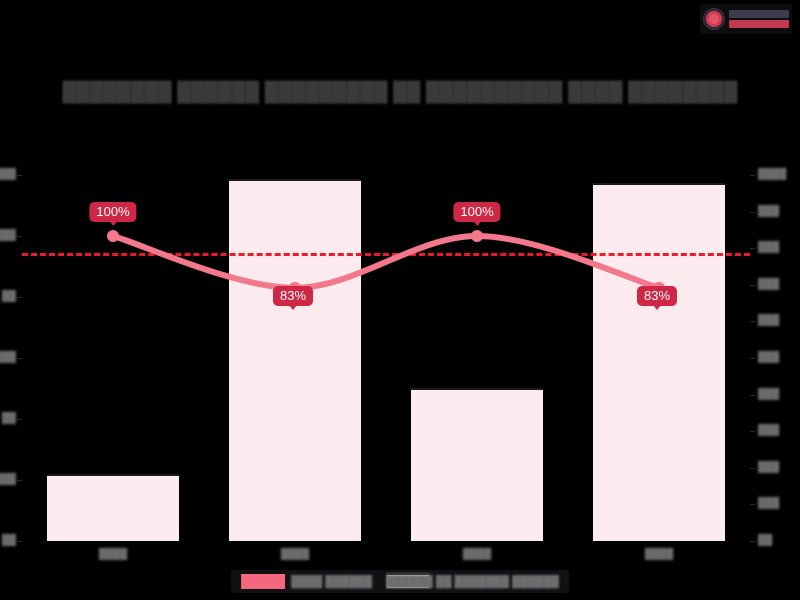 This screenshot has height=600, width=800. I want to click on legend-swatch-bar, so click(408, 581).